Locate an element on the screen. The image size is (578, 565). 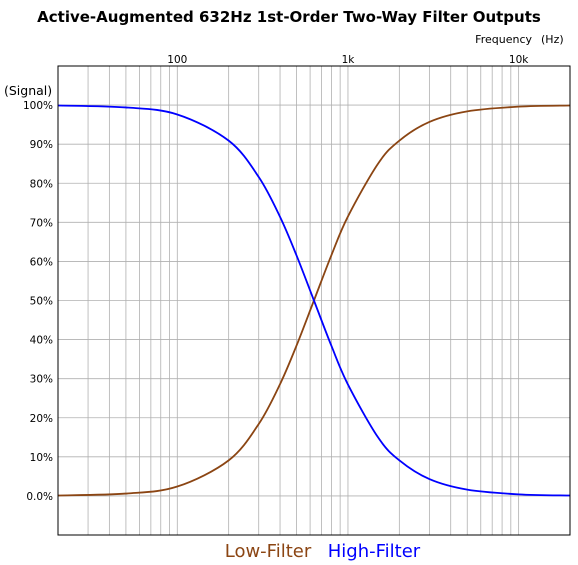
x-tick-label: 100 is located at coordinates (177, 60).